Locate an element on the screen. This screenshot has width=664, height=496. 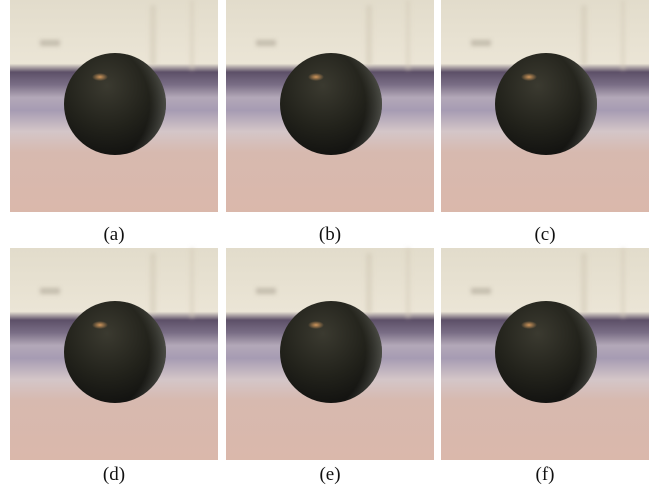
caption: (d) is located at coordinates (114, 474).